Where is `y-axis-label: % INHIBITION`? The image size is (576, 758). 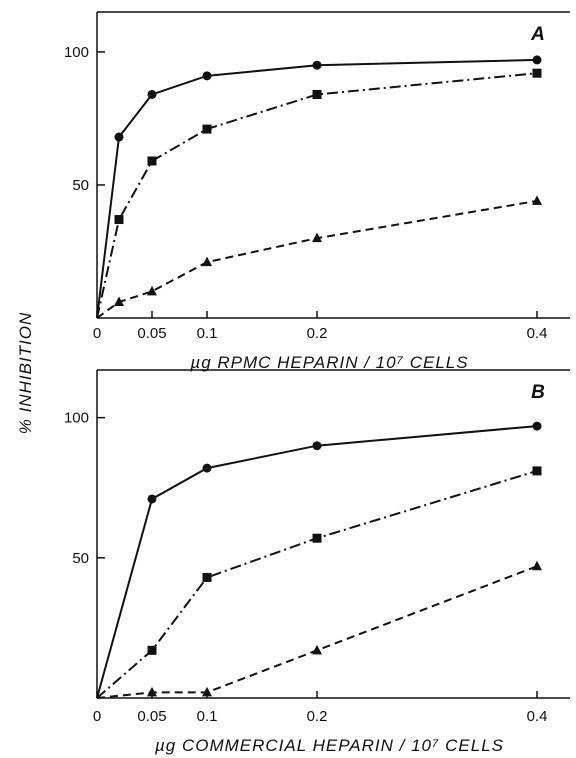
y-axis-label: % INHIBITION is located at coordinates (25, 373).